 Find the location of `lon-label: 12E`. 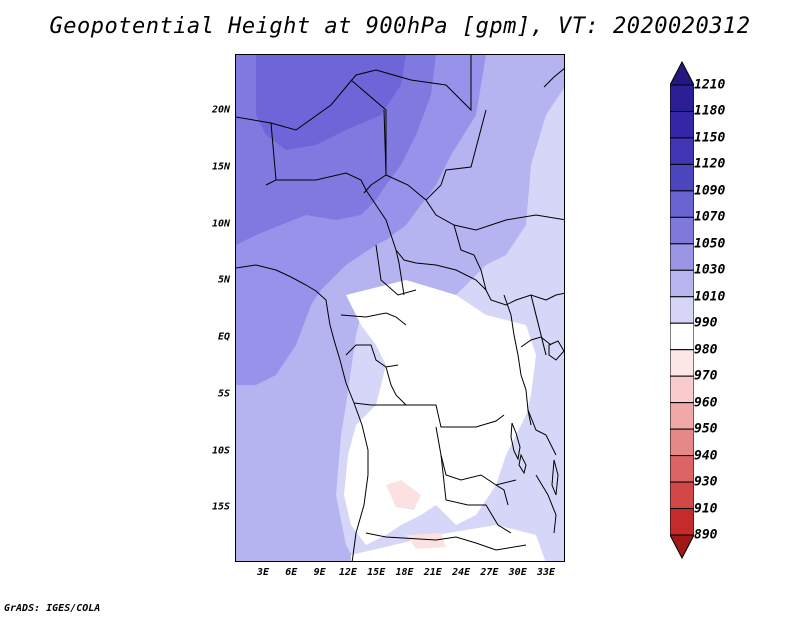

lon-label: 12E is located at coordinates (347, 572).